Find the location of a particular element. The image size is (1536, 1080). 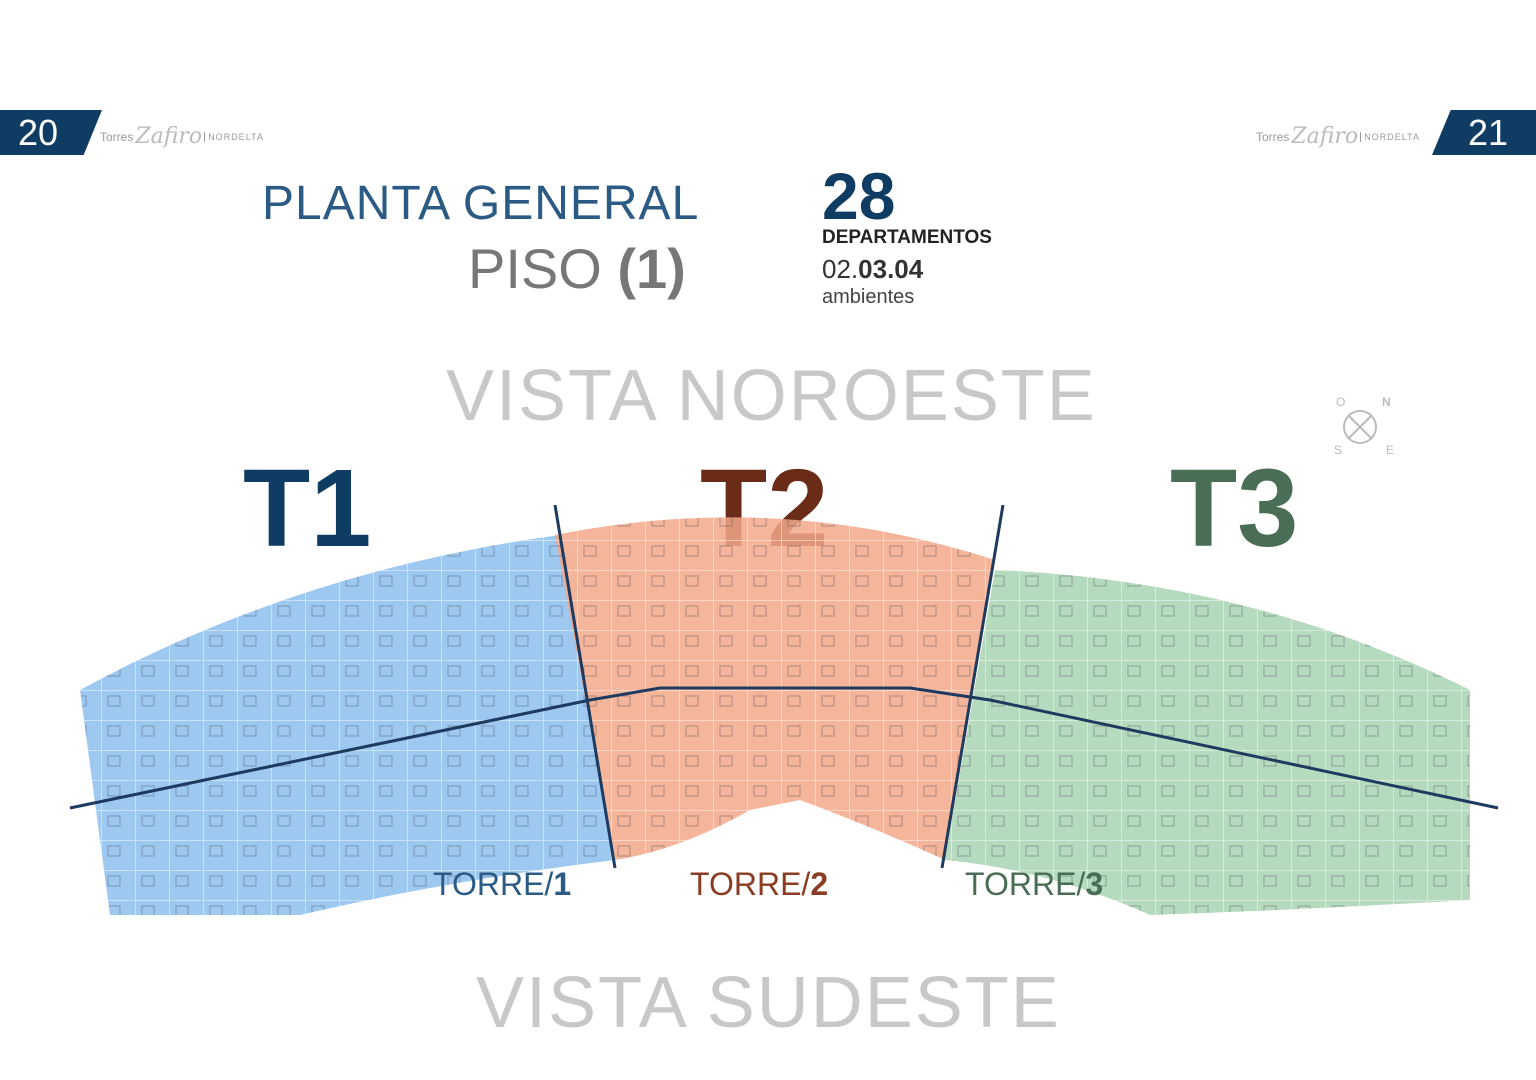

compass-e: E is located at coordinates (1390, 450).